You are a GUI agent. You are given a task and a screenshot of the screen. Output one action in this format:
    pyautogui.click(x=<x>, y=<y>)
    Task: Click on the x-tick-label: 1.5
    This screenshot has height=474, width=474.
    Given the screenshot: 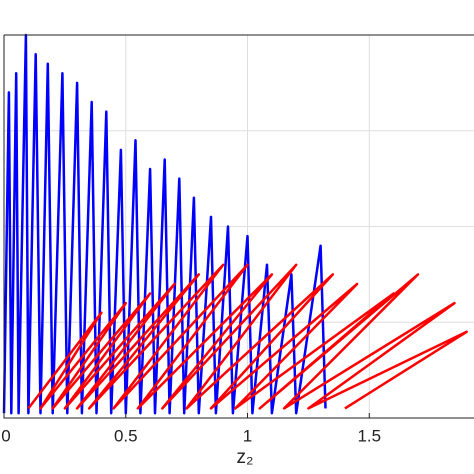 What is the action you would take?
    pyautogui.click(x=369, y=435)
    